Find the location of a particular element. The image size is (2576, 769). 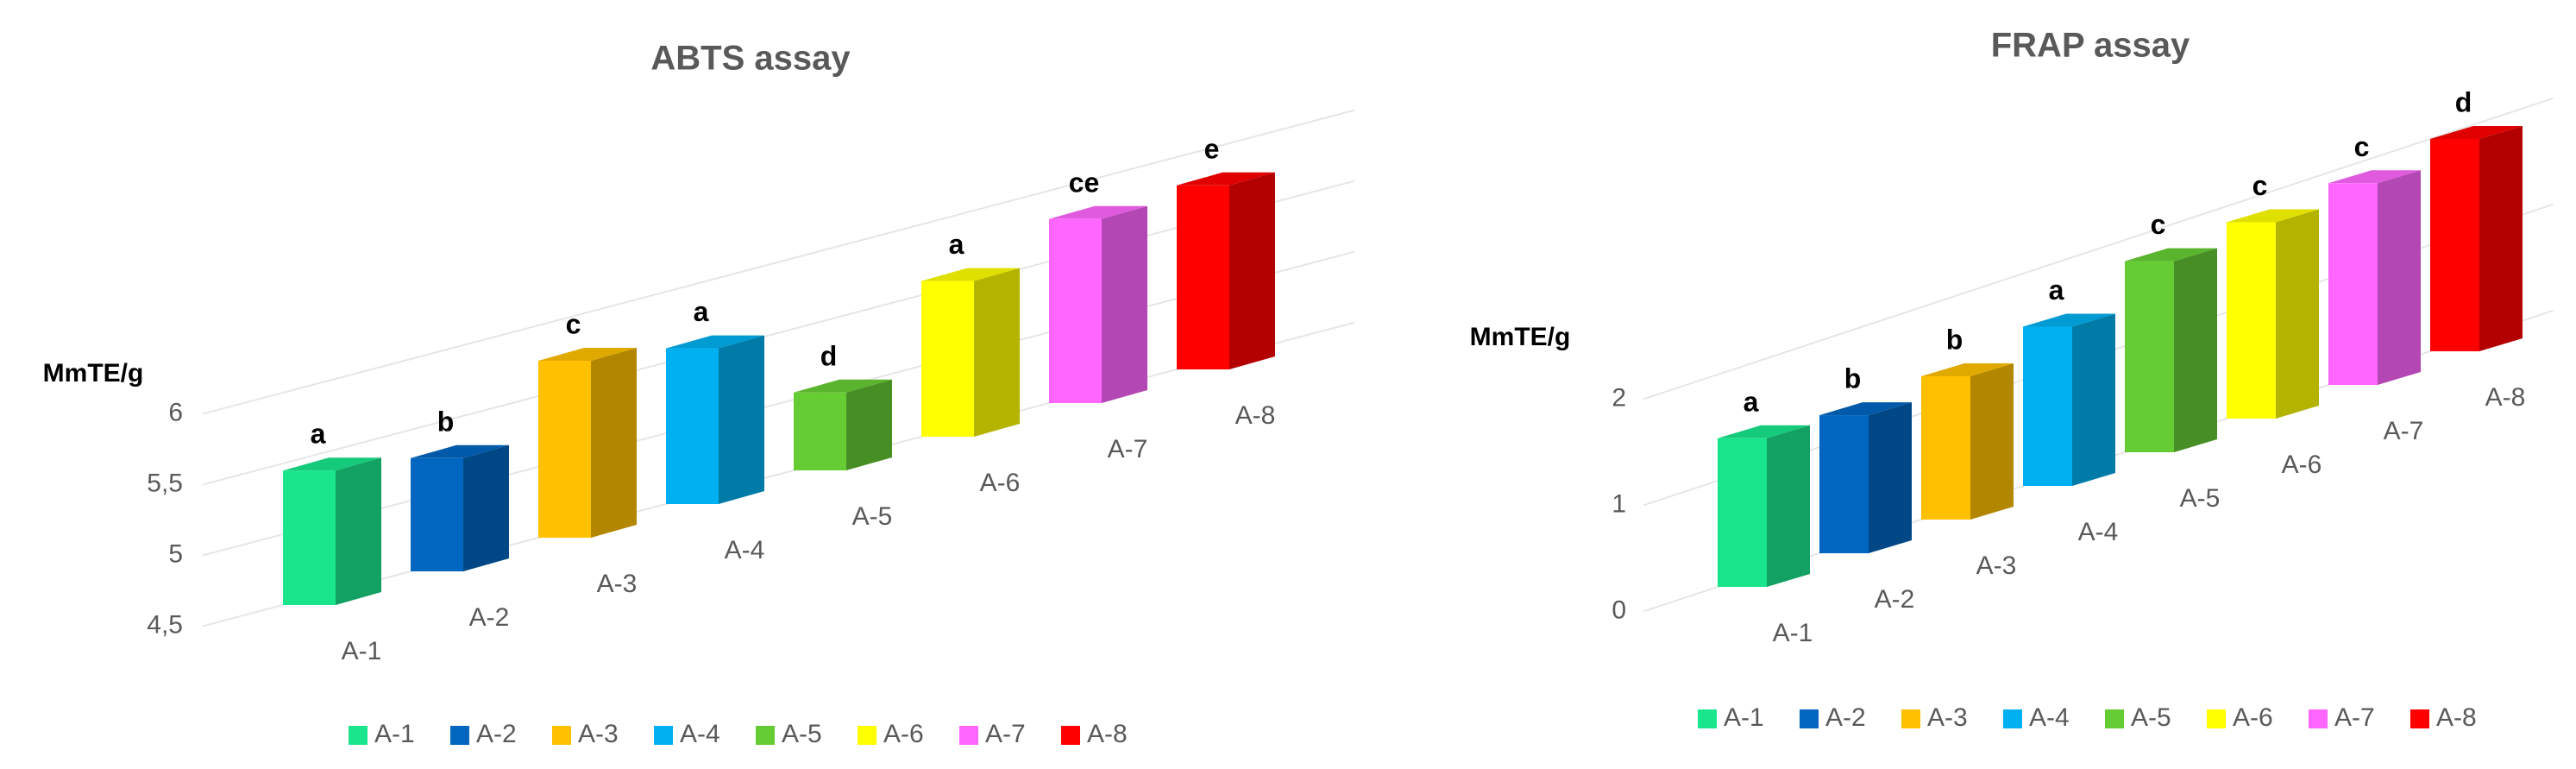

chart-title: ABTS assay is located at coordinates (750, 59).